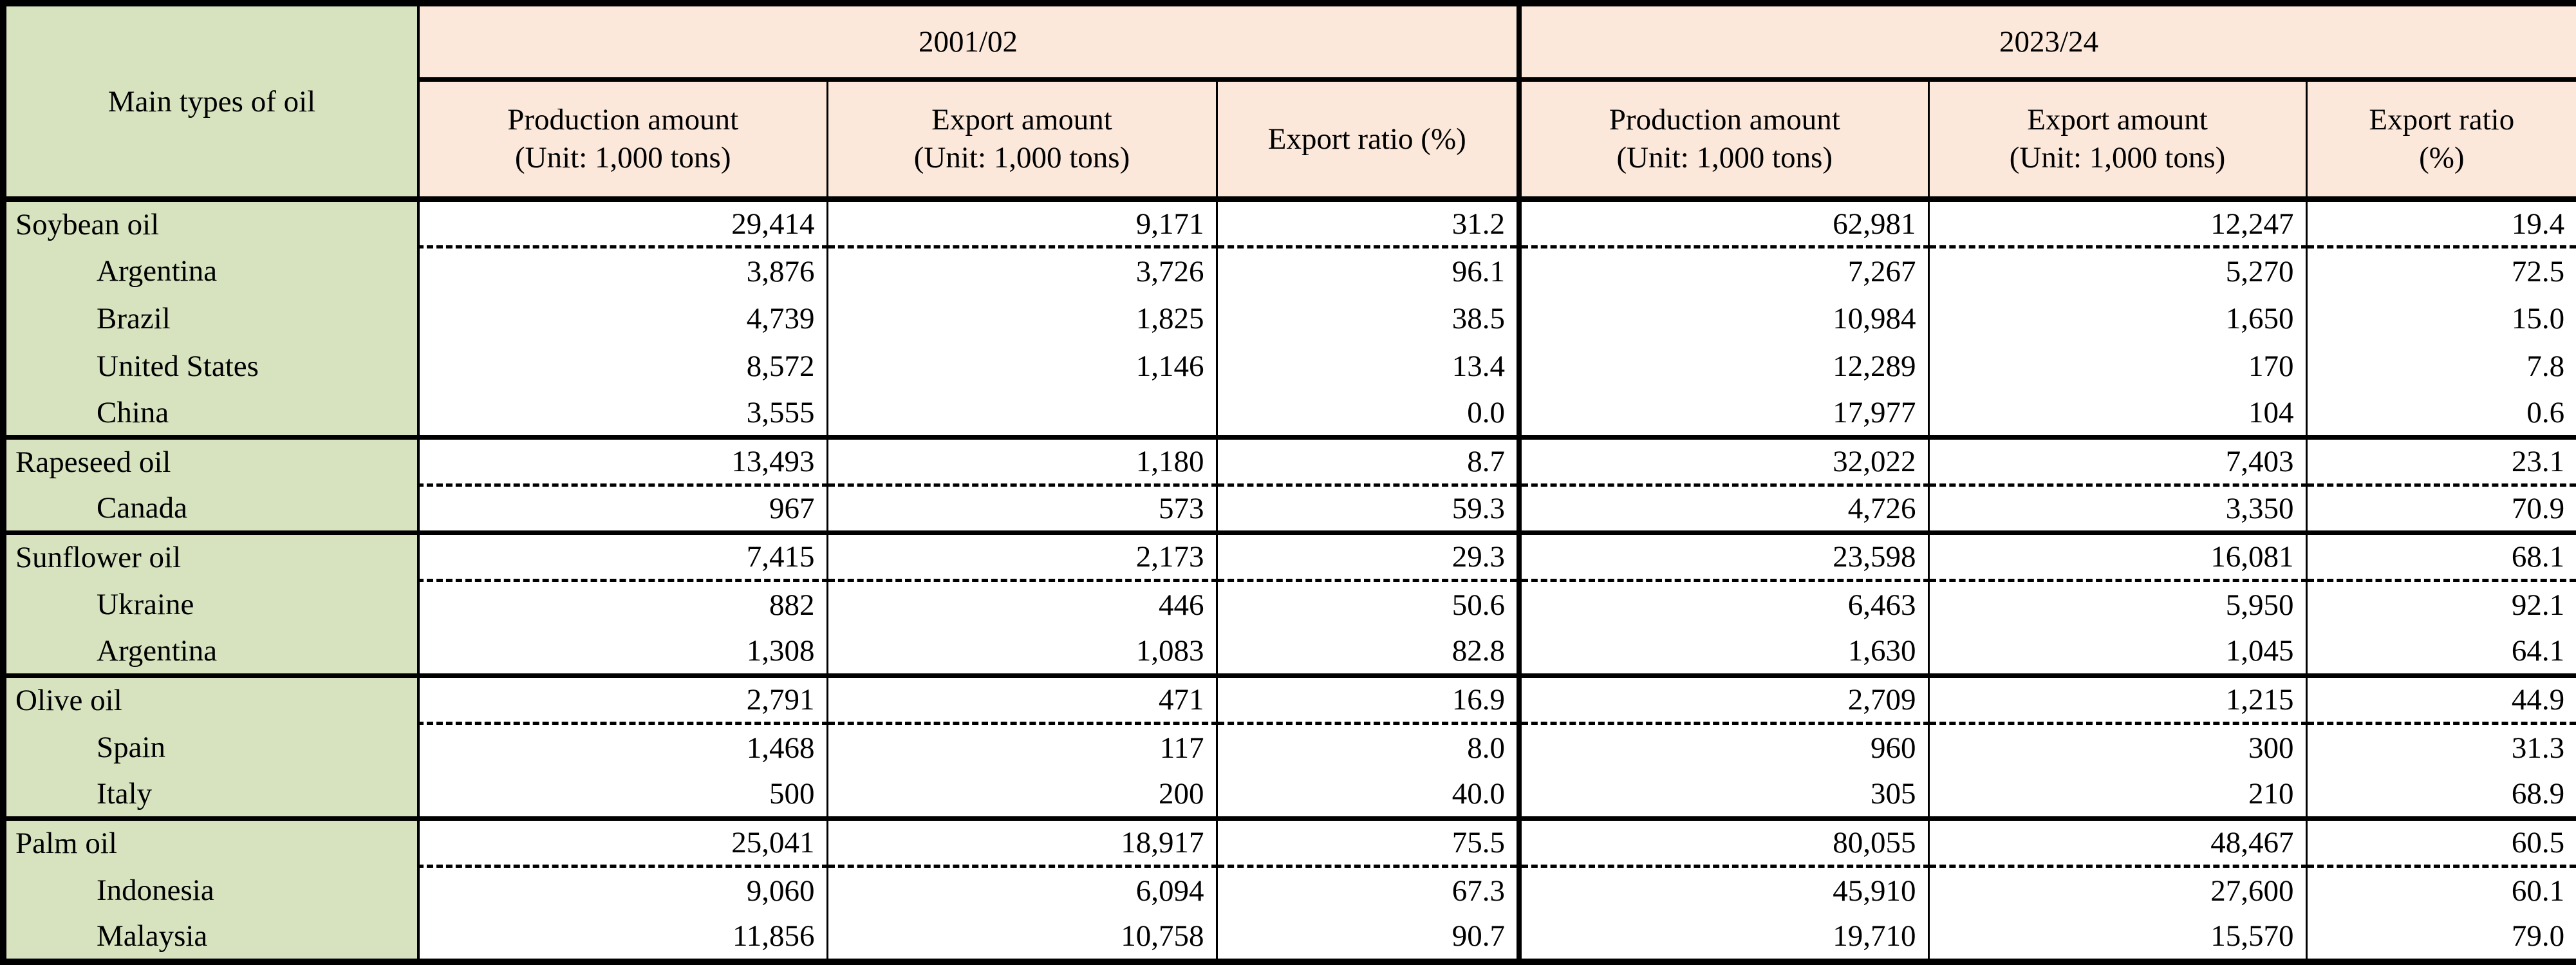 This screenshot has height=965, width=2576. What do you see at coordinates (1723, 937) in the screenshot?
I see `value-cell: 19,710` at bounding box center [1723, 937].